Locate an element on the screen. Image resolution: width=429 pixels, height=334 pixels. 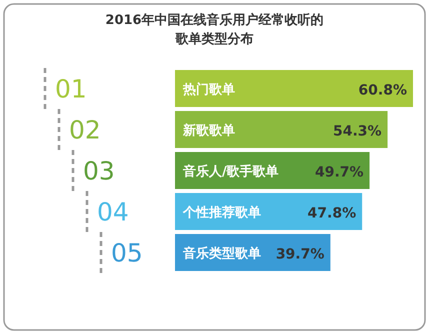
text: 01 is located at coordinates (71, 89).